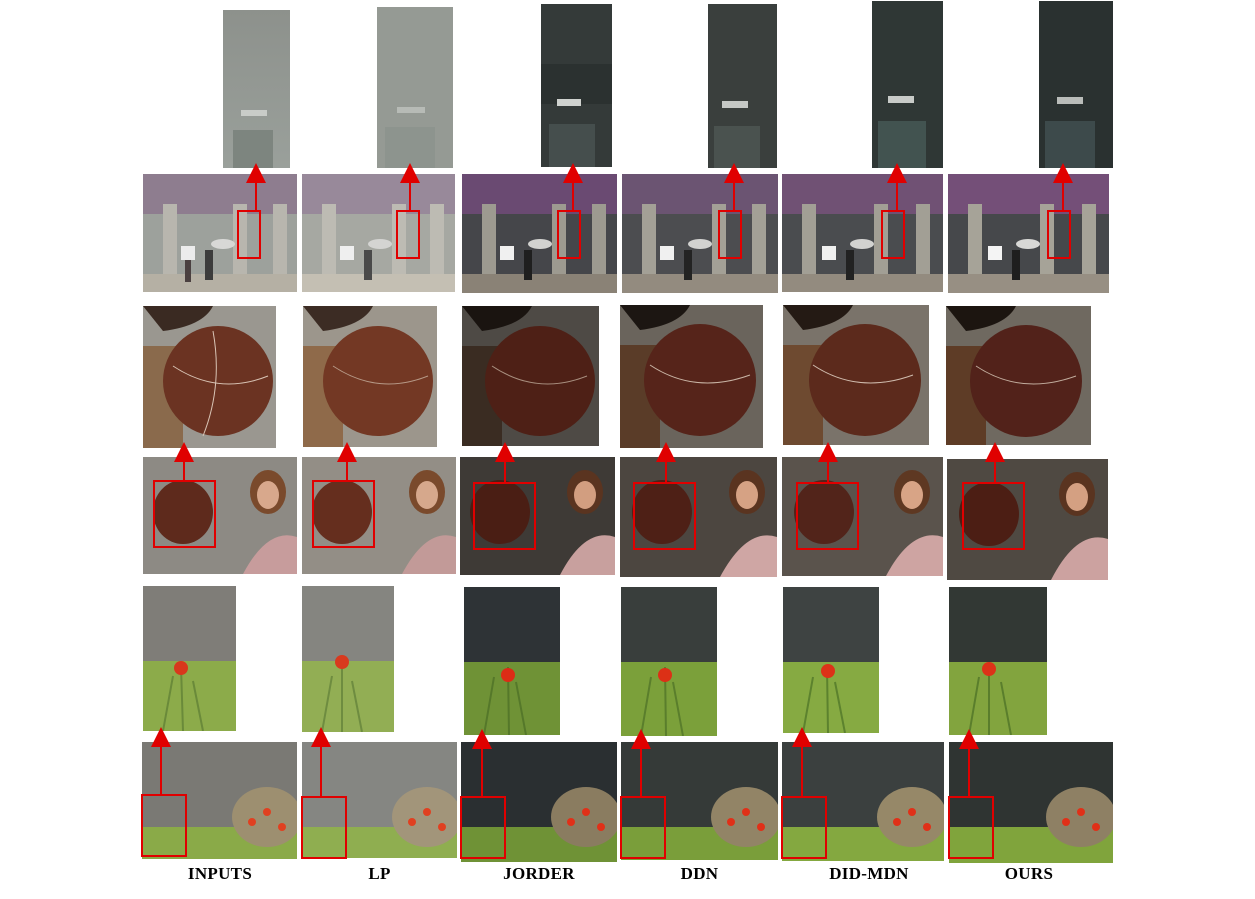 This screenshot has width=1255, height=899. Describe the element at coordinates (209, 377) in the screenshot. I see `portrait-zoom-inputs` at that location.